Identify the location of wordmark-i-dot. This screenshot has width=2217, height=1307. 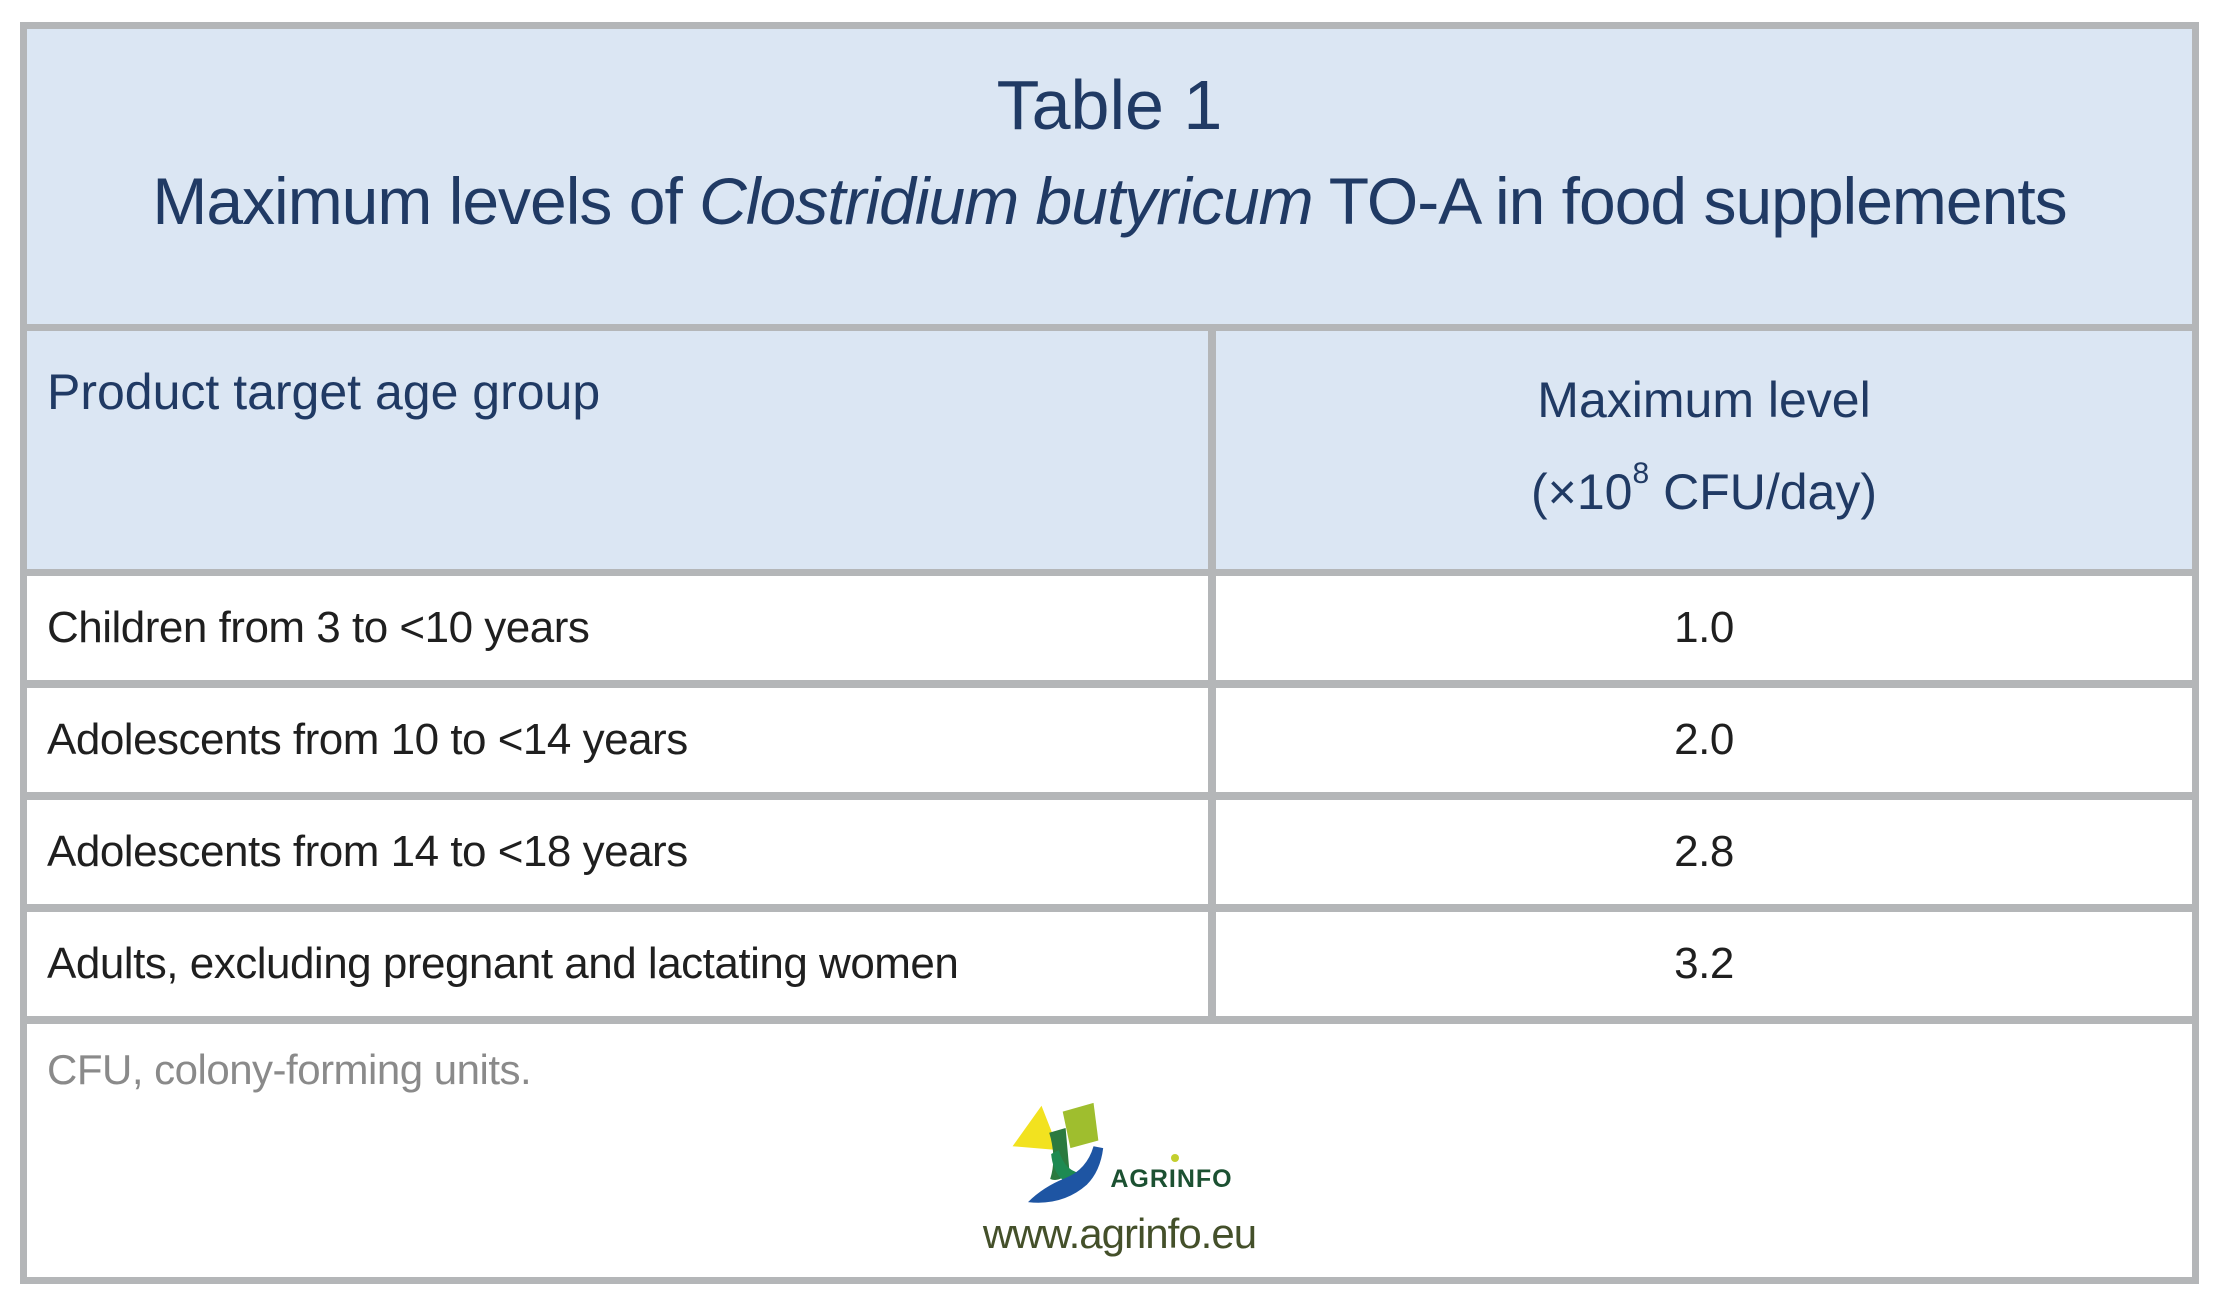
(1174, 1158).